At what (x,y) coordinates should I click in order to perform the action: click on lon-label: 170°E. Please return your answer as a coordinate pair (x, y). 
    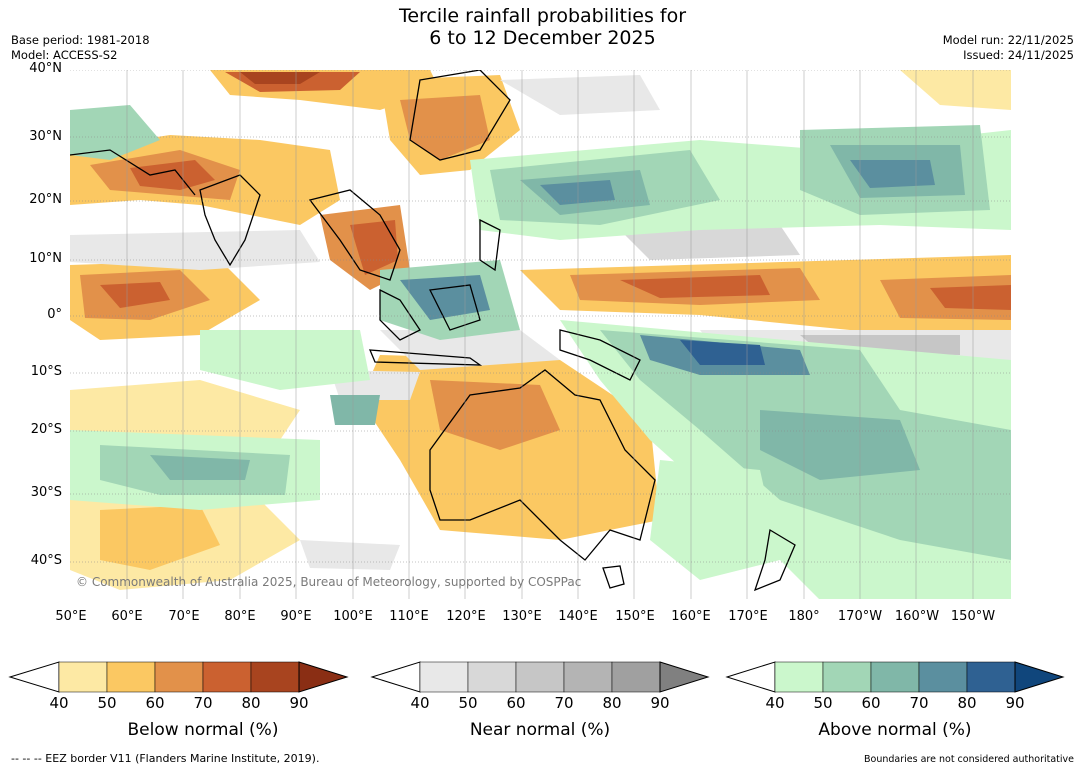
    Looking at the image, I should click on (748, 616).